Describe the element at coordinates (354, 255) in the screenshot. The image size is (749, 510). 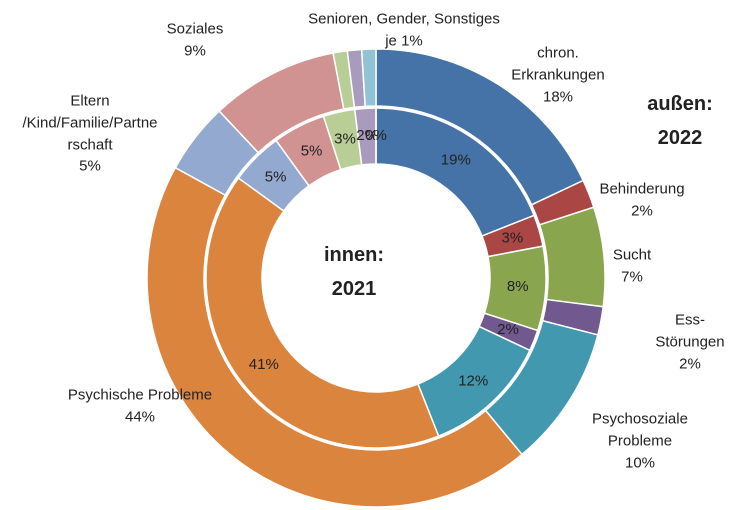
I see `annotation-line: innen:` at that location.